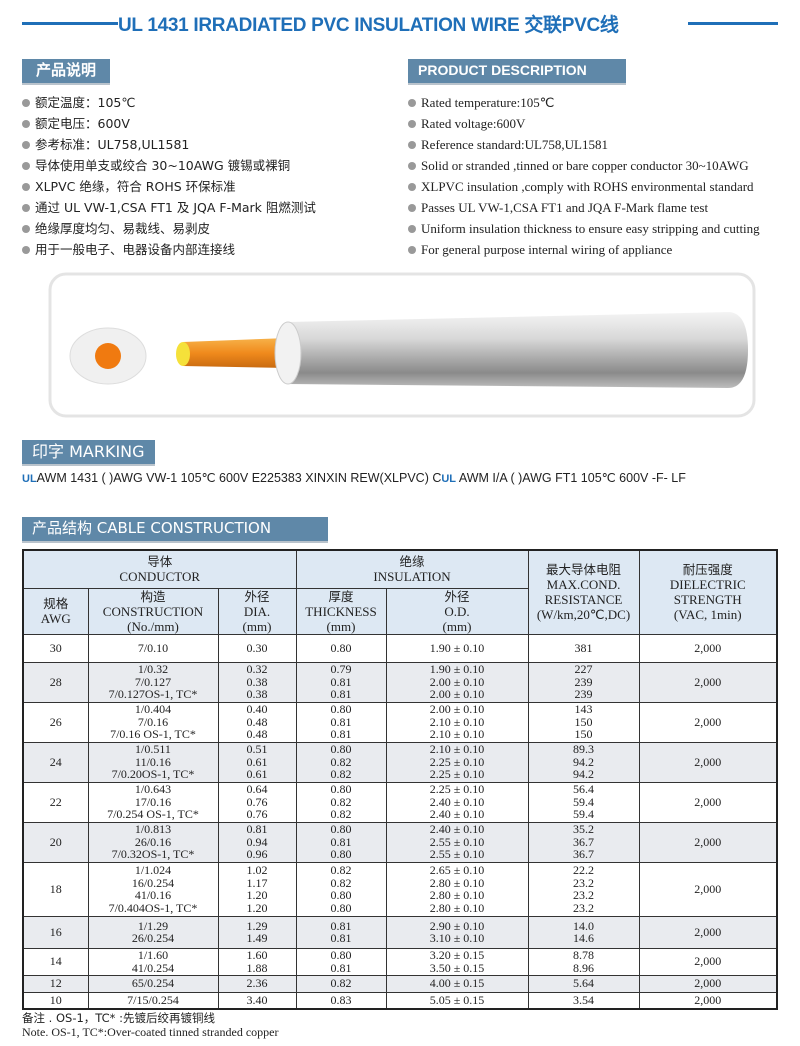  Describe the element at coordinates (153, 647) in the screenshot. I see `cell-line: 7/0.10` at that location.